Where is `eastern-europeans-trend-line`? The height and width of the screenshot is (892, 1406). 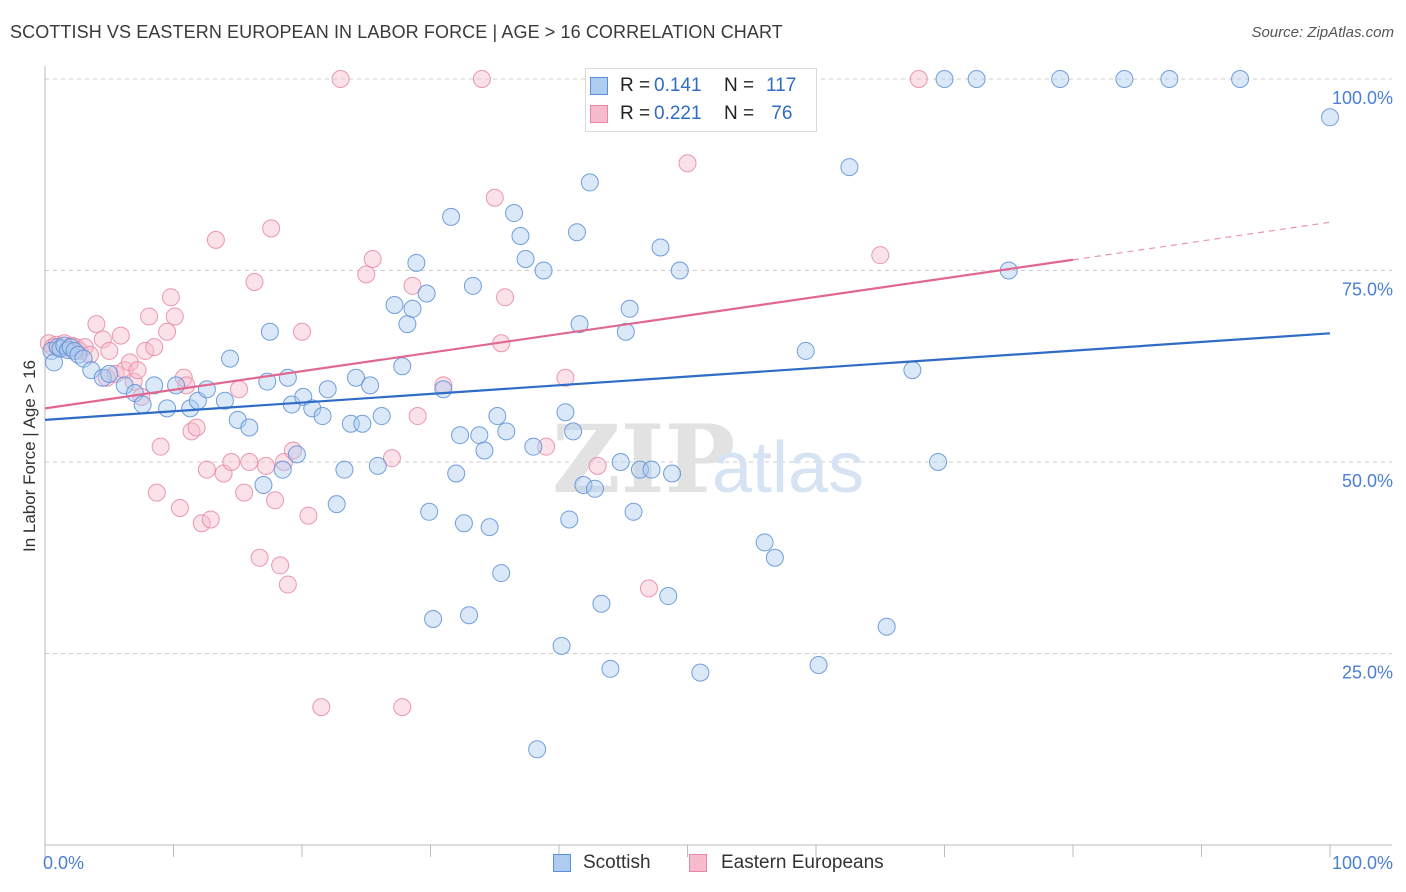
eastern-europeans-trend-line is located at coordinates (559, 334).